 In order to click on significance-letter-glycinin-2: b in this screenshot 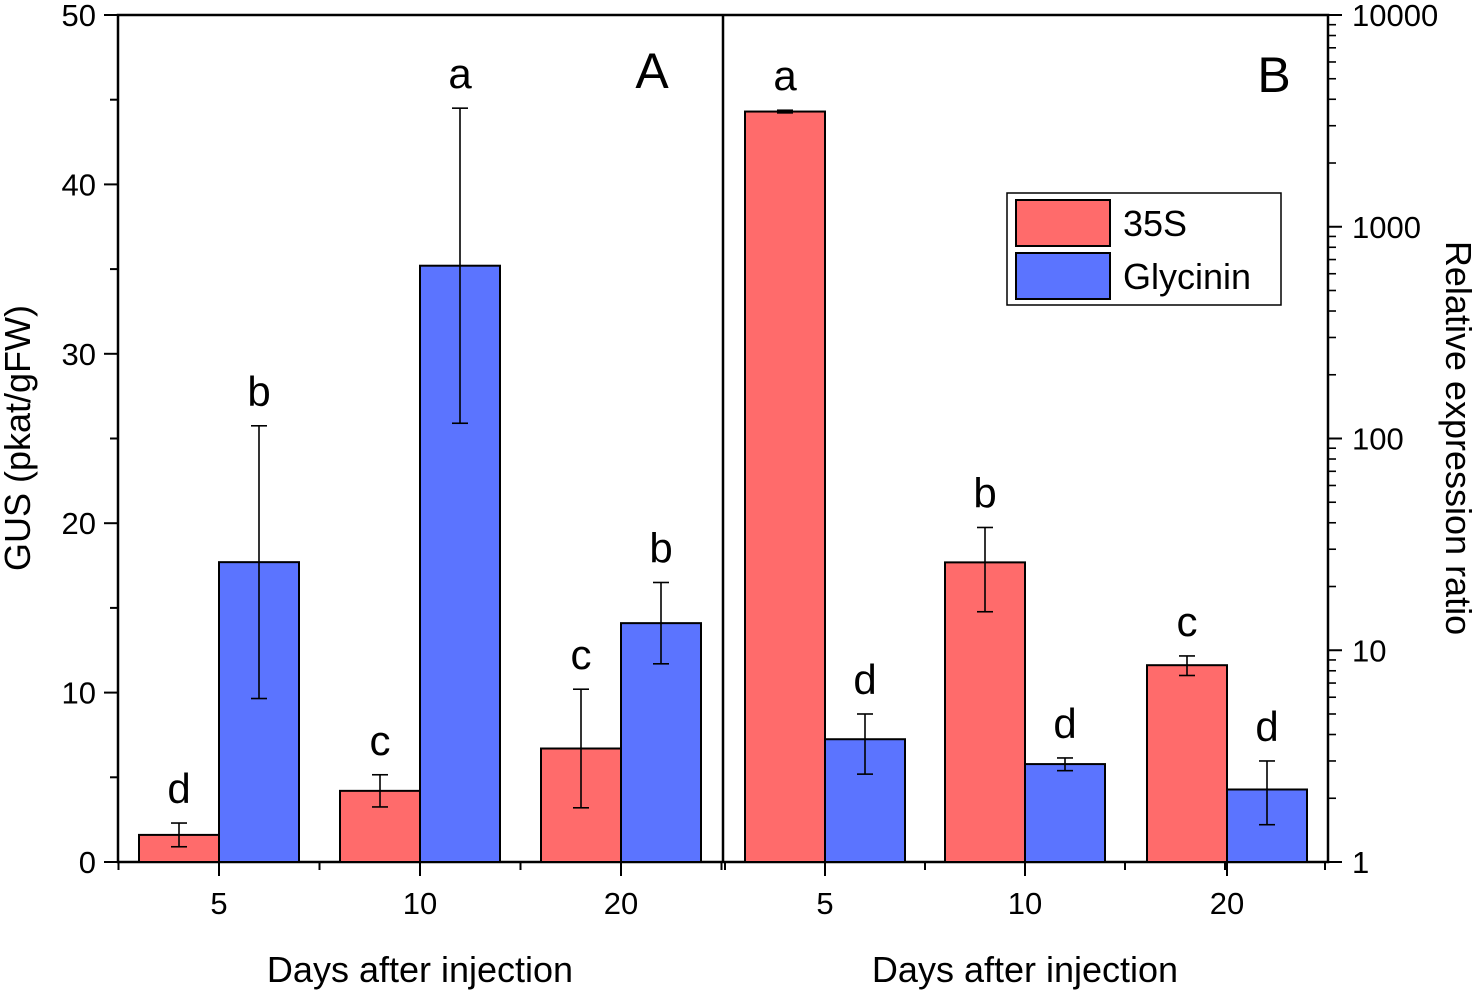, I will do `click(660, 547)`.